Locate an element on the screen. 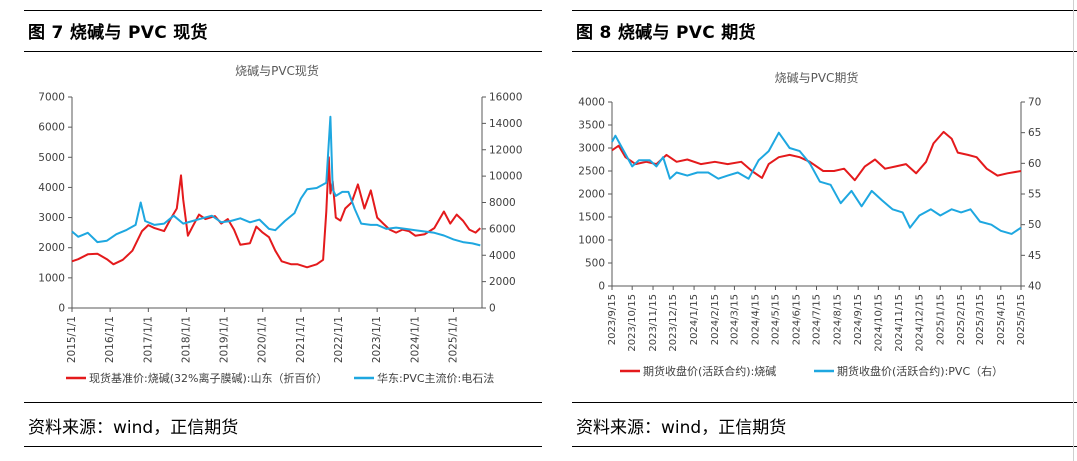  x-tick-label: 2019/1/1 is located at coordinates (225, 339).